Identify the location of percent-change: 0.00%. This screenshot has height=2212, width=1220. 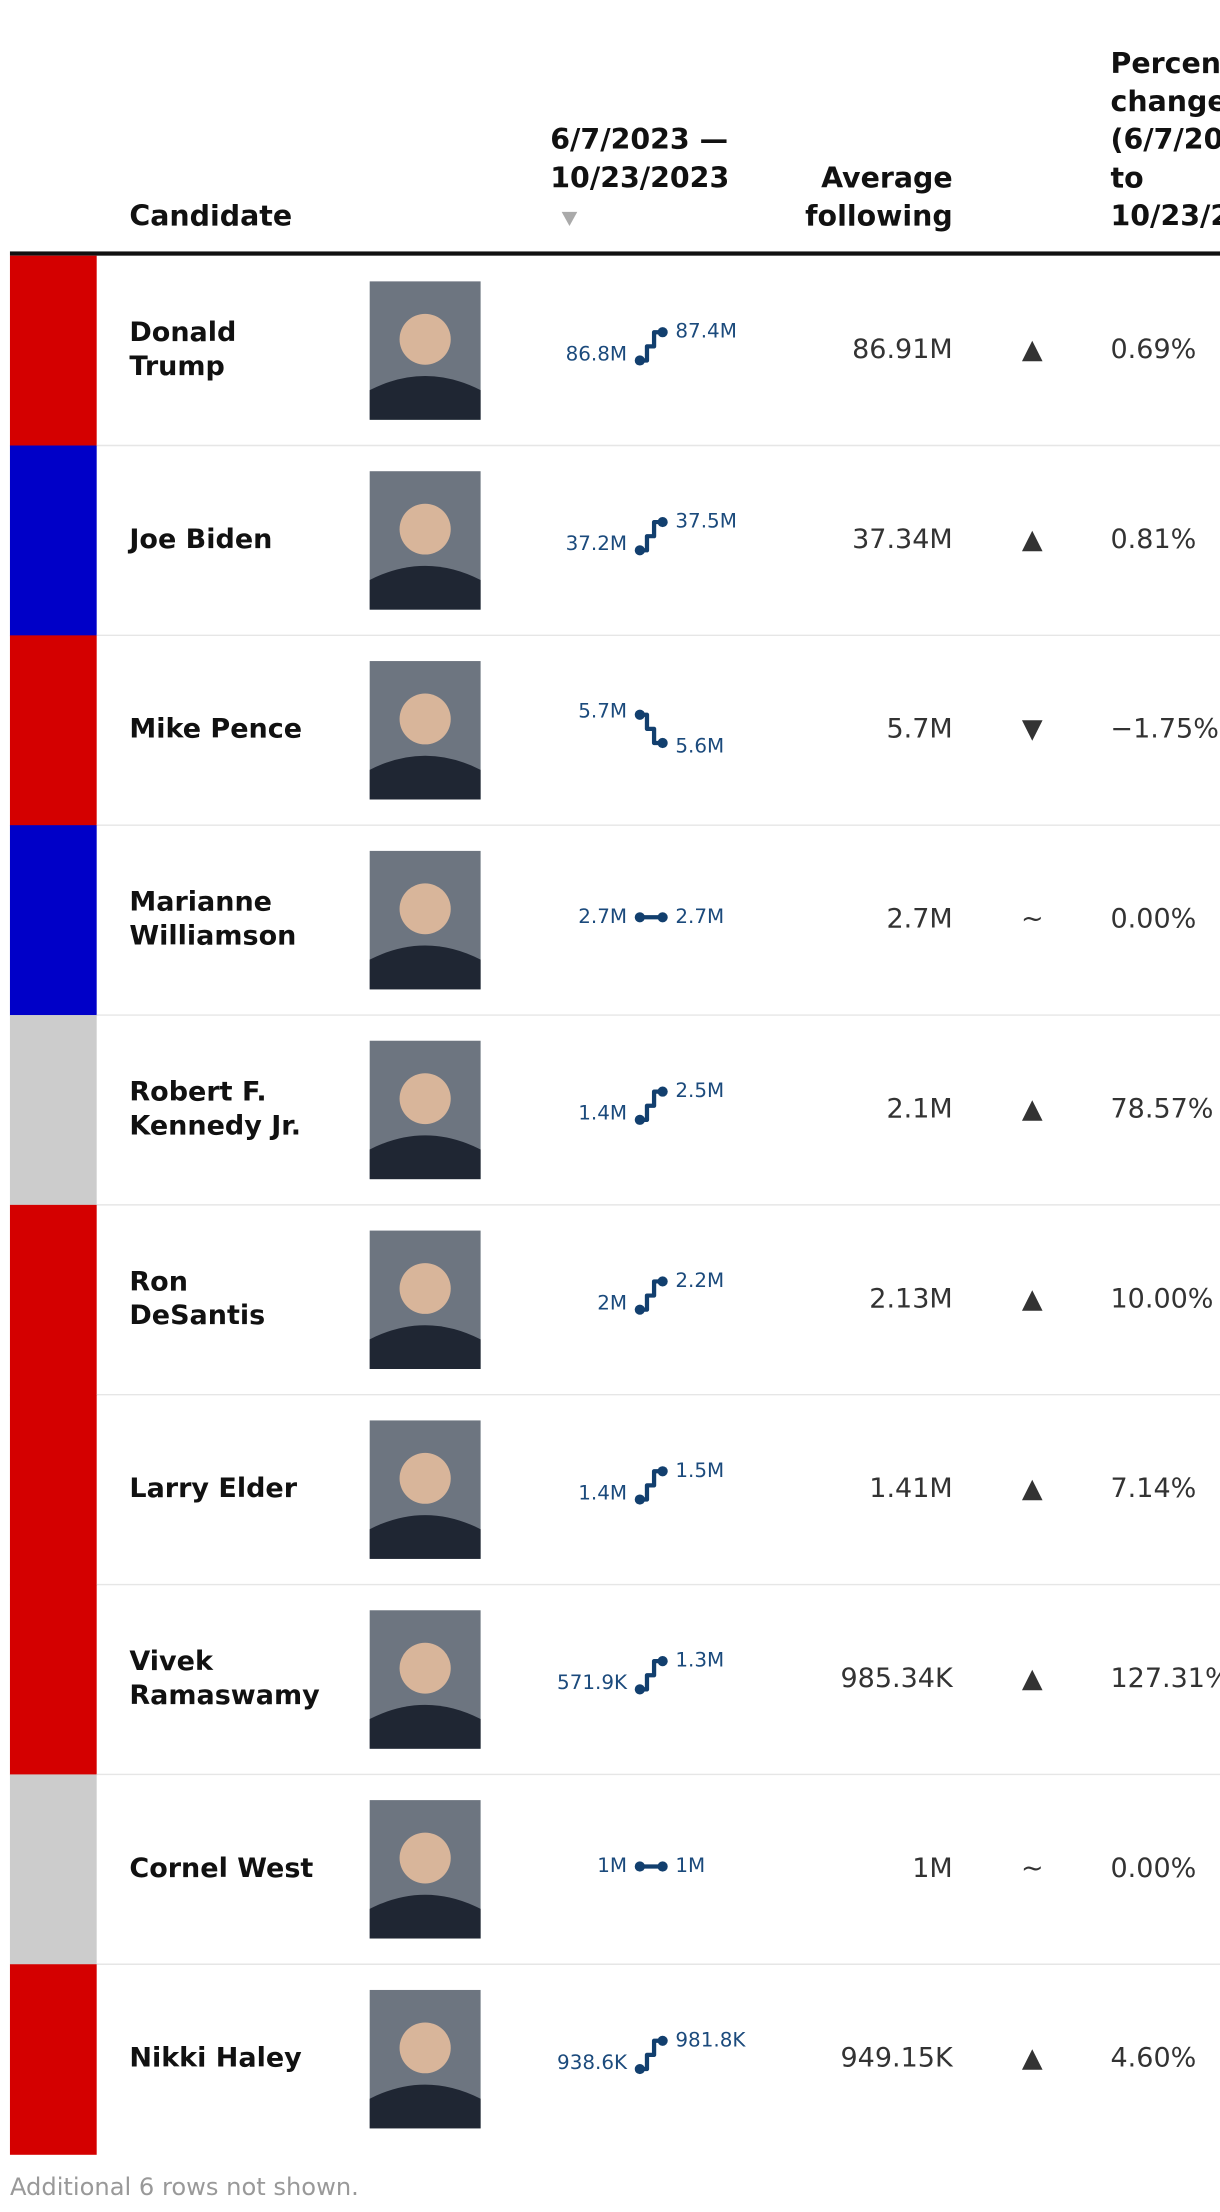
(1154, 919).